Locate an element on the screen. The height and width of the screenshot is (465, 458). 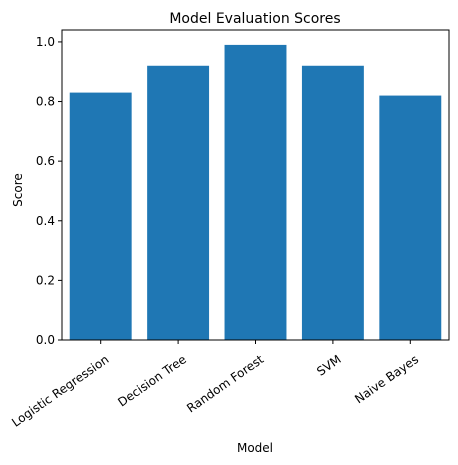
x-tick-label: Logistic Regression is located at coordinates (60, 390).